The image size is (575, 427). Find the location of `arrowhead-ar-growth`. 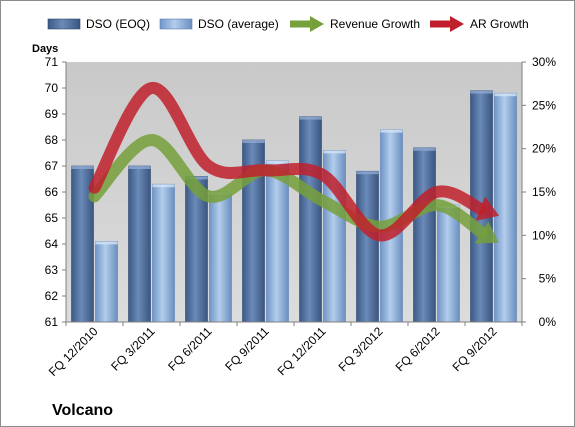

arrowhead-ar-growth is located at coordinates (487, 208).